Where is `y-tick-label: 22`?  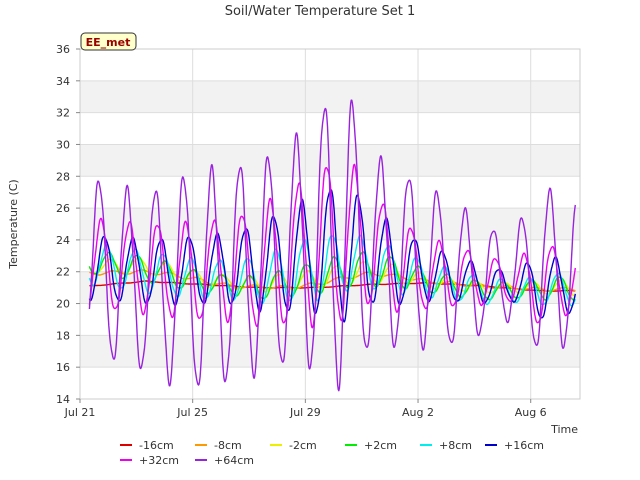
y-tick-label: 22 is located at coordinates (63, 272).